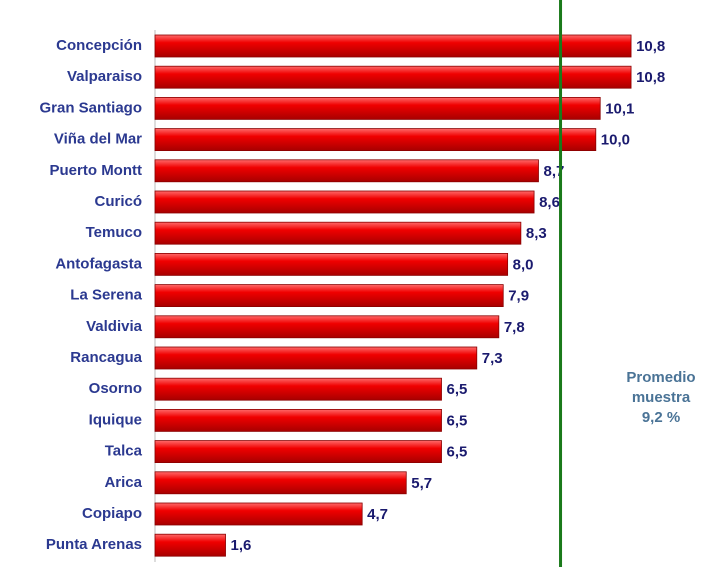  What do you see at coordinates (661, 397) in the screenshot?
I see `annotation: muestra` at bounding box center [661, 397].